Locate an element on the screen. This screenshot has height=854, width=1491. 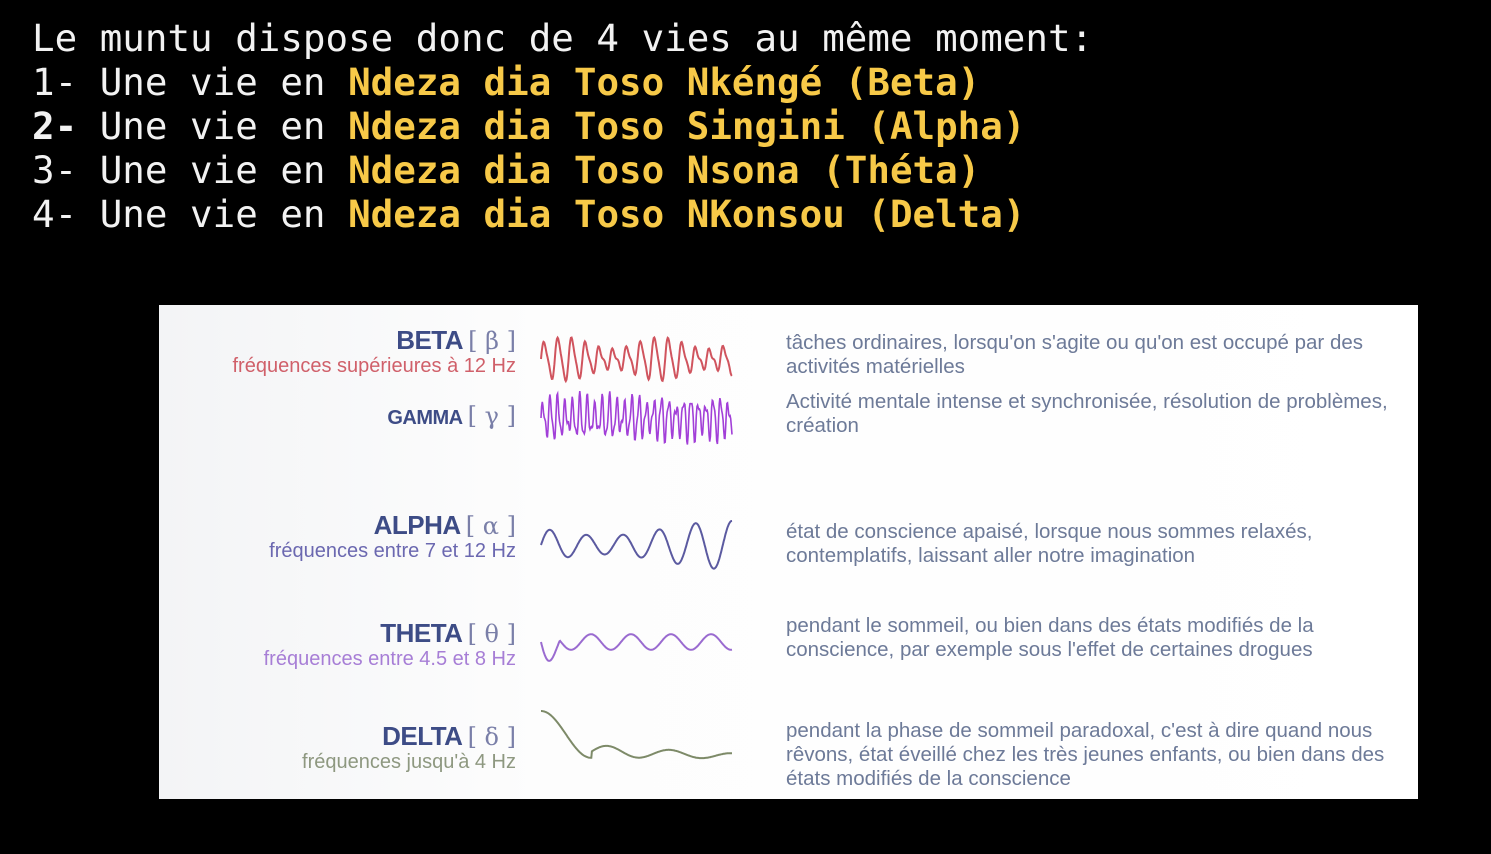
theta-wave-graphic is located at coordinates (636, 647).